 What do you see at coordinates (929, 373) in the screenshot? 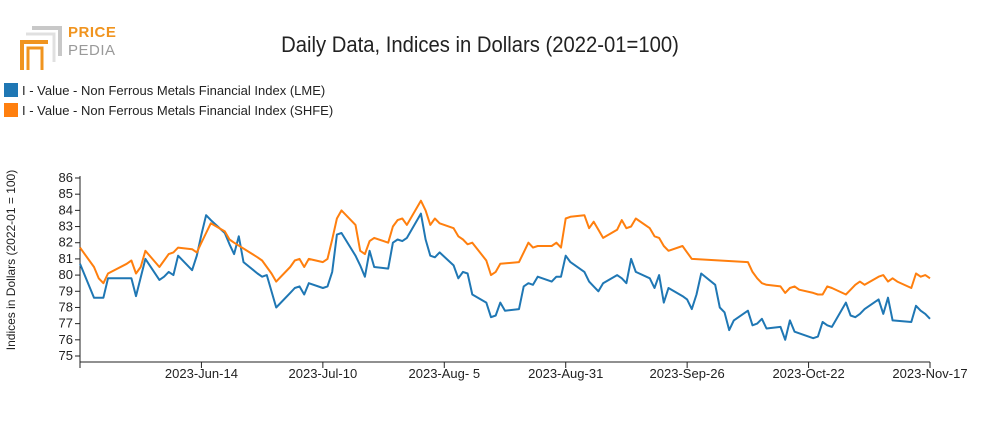
I see `x-tick-label: 2023-Nov-17` at bounding box center [929, 373].